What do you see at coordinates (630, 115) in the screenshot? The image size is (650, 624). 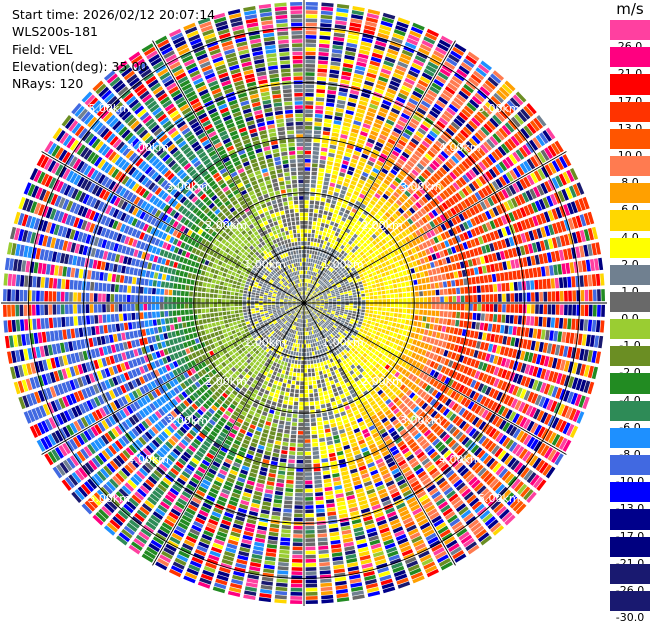 I see `colorbar-level: 13.0` at bounding box center [630, 115].